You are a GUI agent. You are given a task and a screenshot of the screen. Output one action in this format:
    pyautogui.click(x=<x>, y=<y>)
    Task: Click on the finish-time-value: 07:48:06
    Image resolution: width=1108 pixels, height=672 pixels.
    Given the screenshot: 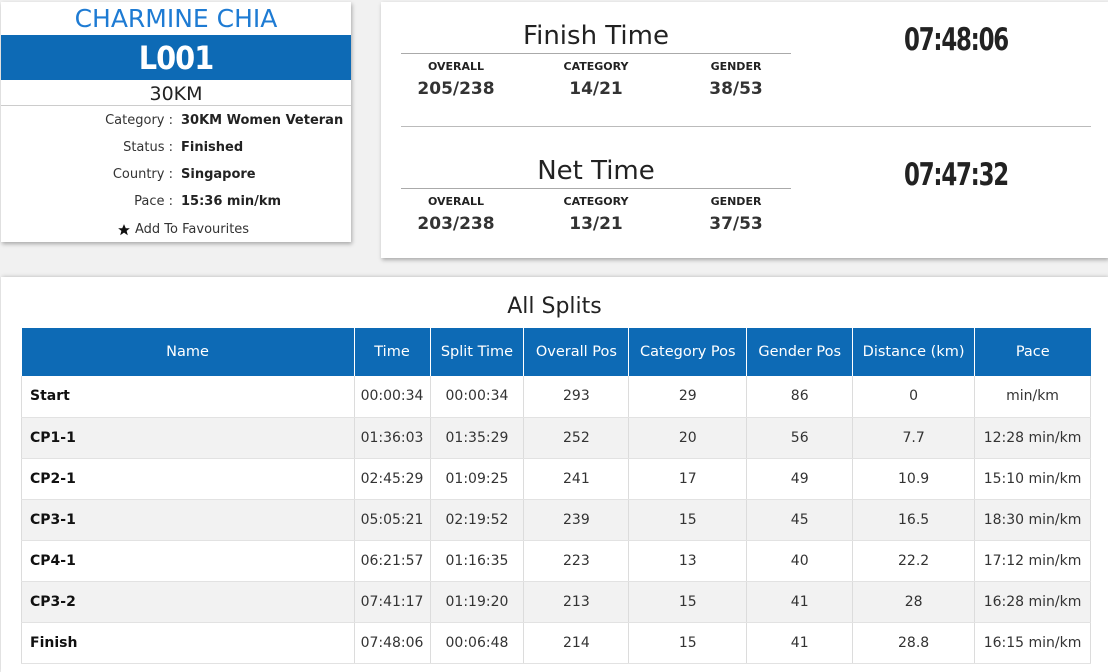 What is the action you would take?
    pyautogui.click(x=956, y=40)
    